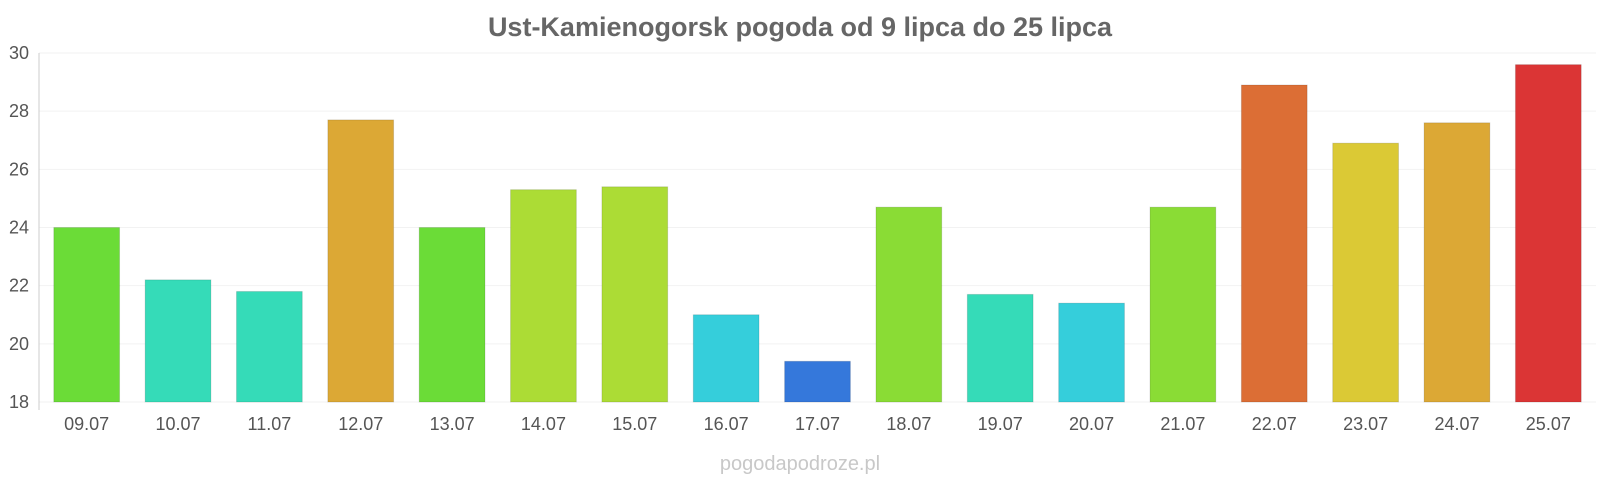 This screenshot has height=480, width=1600. Describe the element at coordinates (909, 304) in the screenshot. I see `bar-18.07` at that location.